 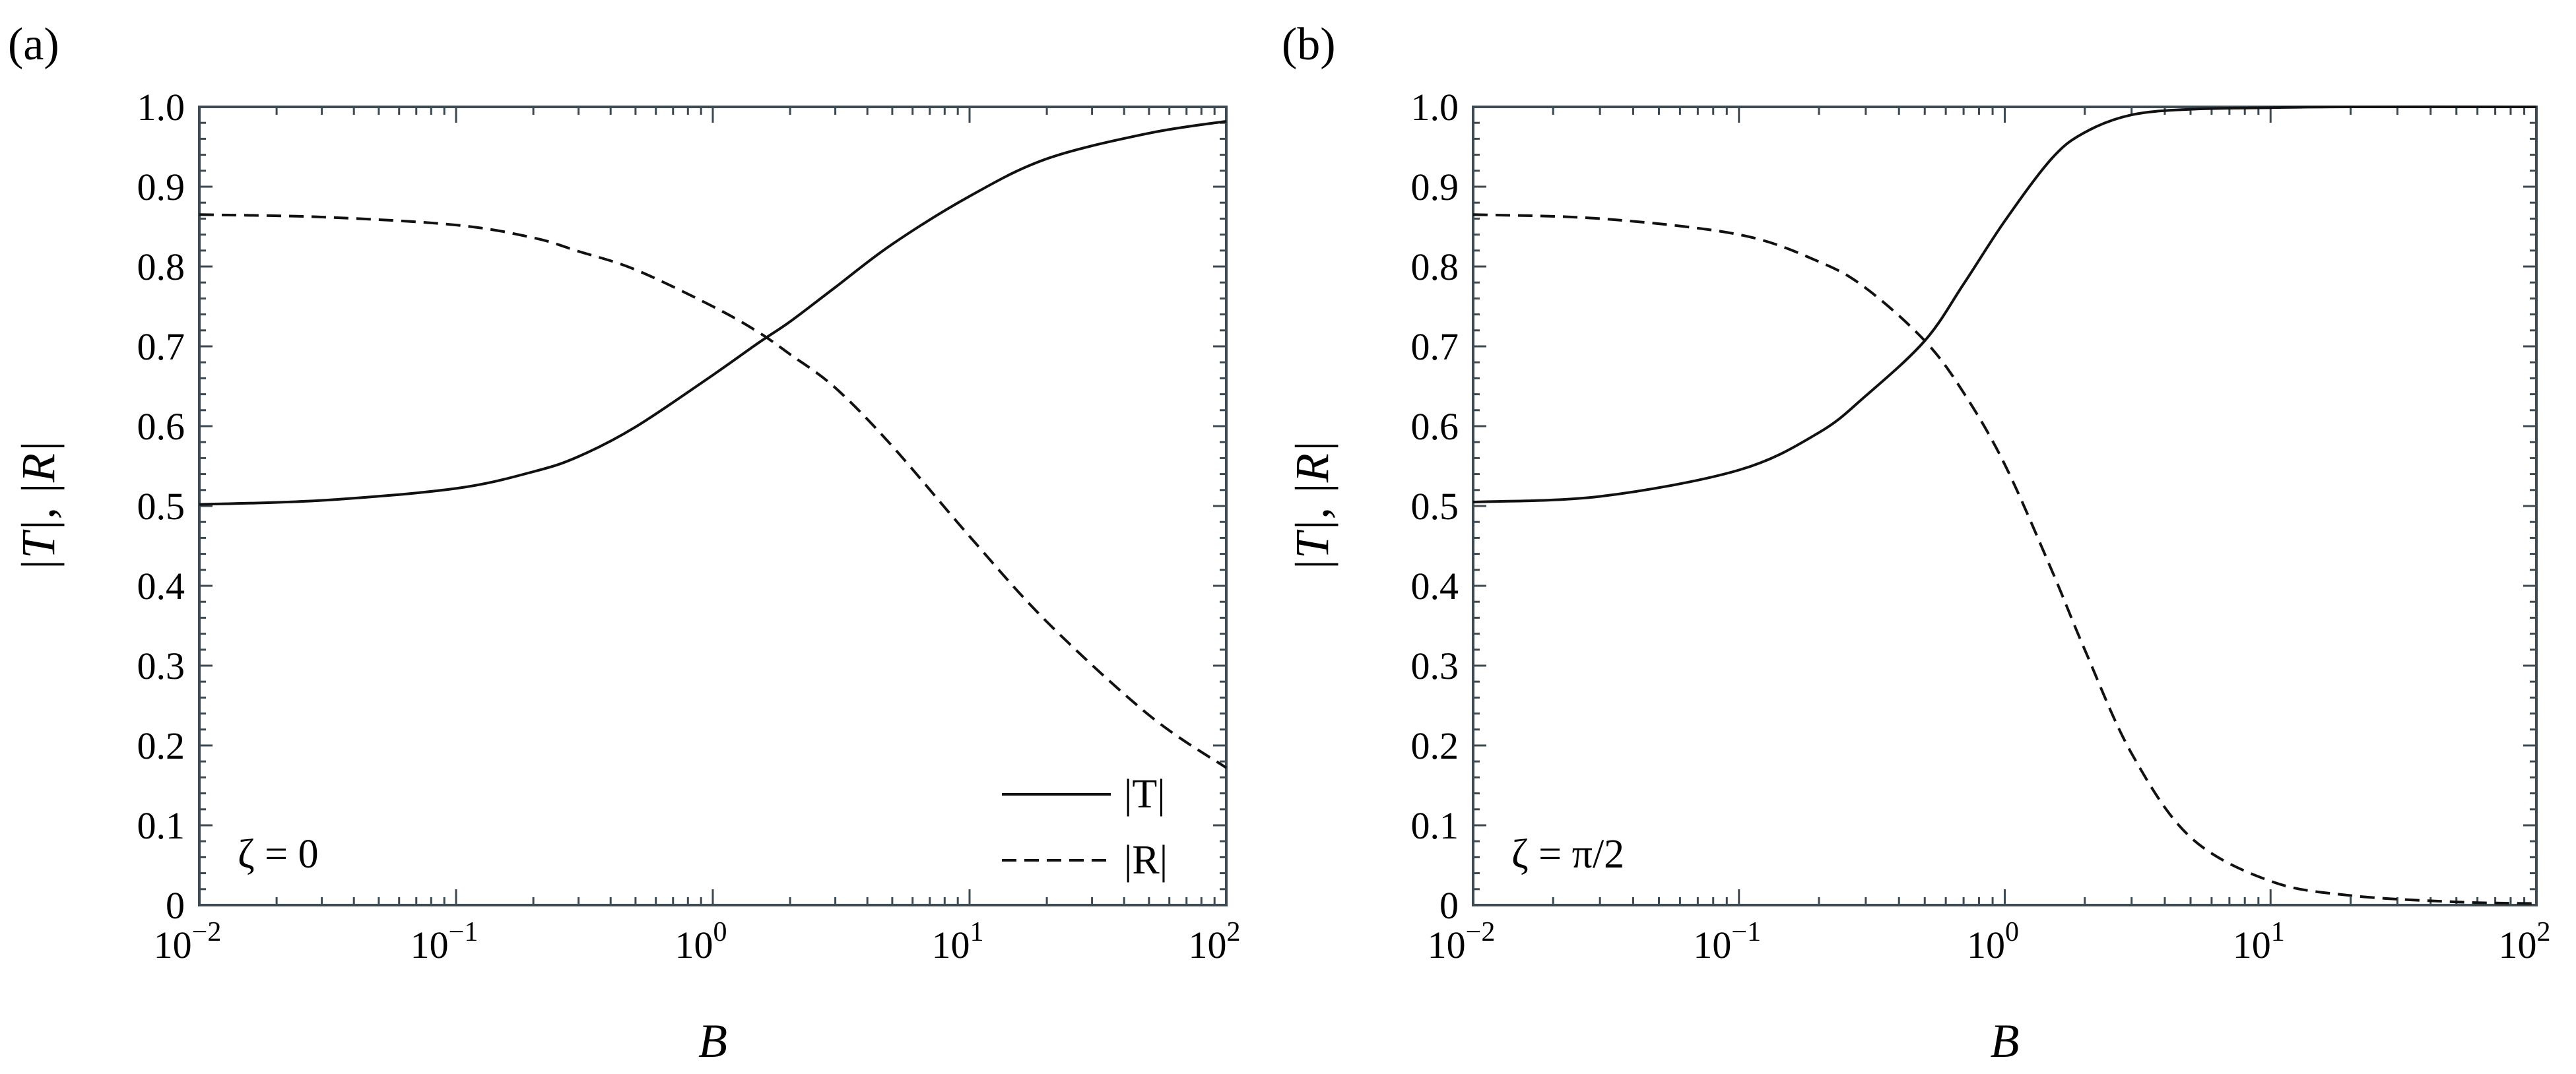 What do you see at coordinates (33, 45) in the screenshot?
I see `panel-label: (a)` at bounding box center [33, 45].